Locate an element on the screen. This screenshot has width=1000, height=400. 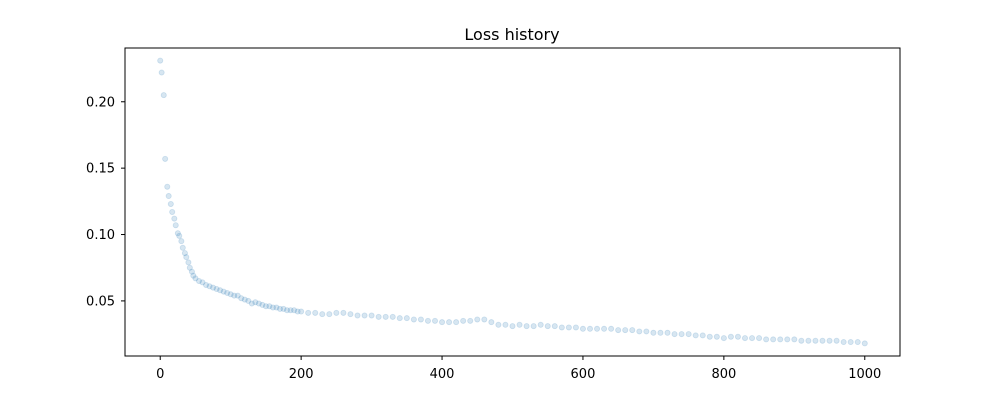
chart-title: Loss history is located at coordinates (511, 34).